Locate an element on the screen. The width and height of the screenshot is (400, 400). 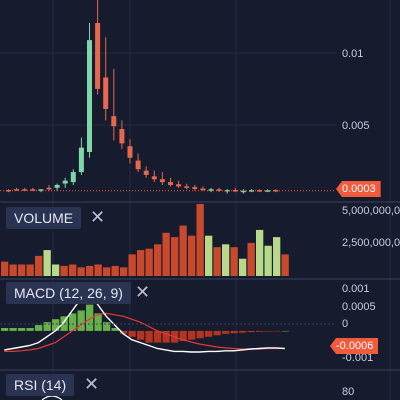
volume-indicator-label: VOLUME is located at coordinates (44, 218).